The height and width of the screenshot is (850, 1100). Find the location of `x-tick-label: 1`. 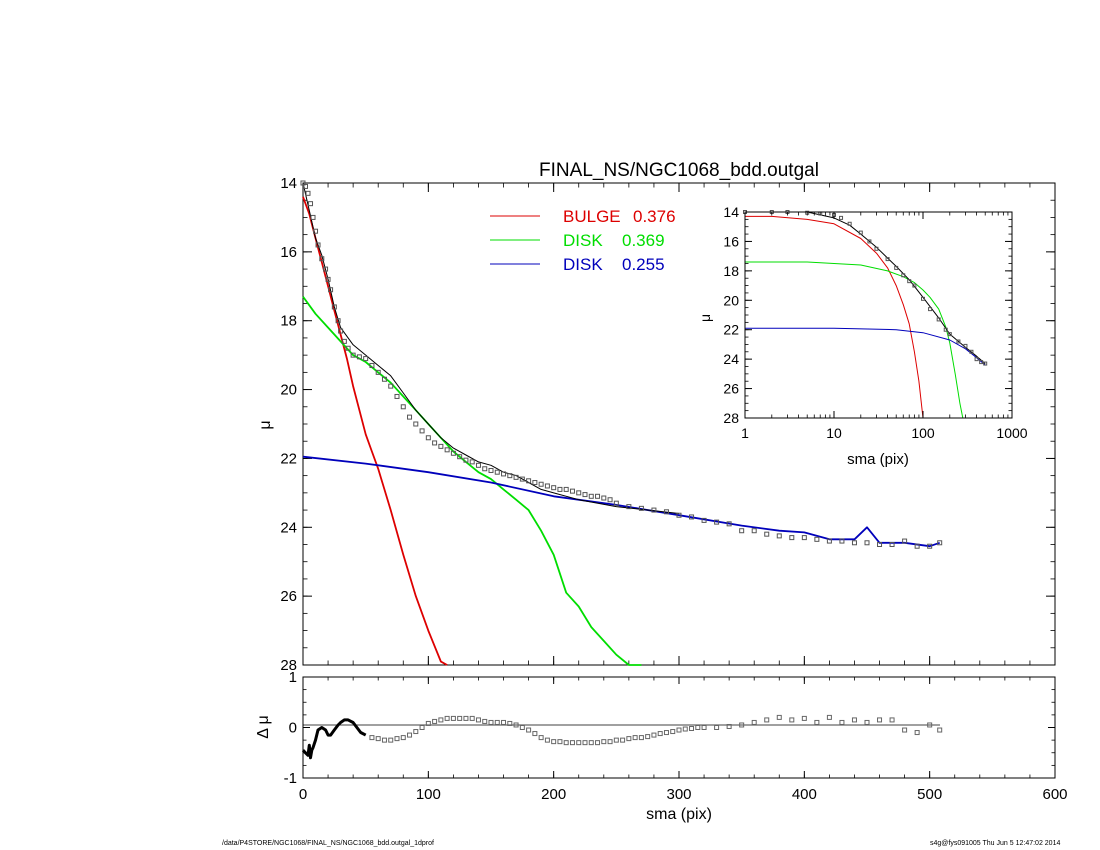

x-tick-label: 1 is located at coordinates (745, 433).